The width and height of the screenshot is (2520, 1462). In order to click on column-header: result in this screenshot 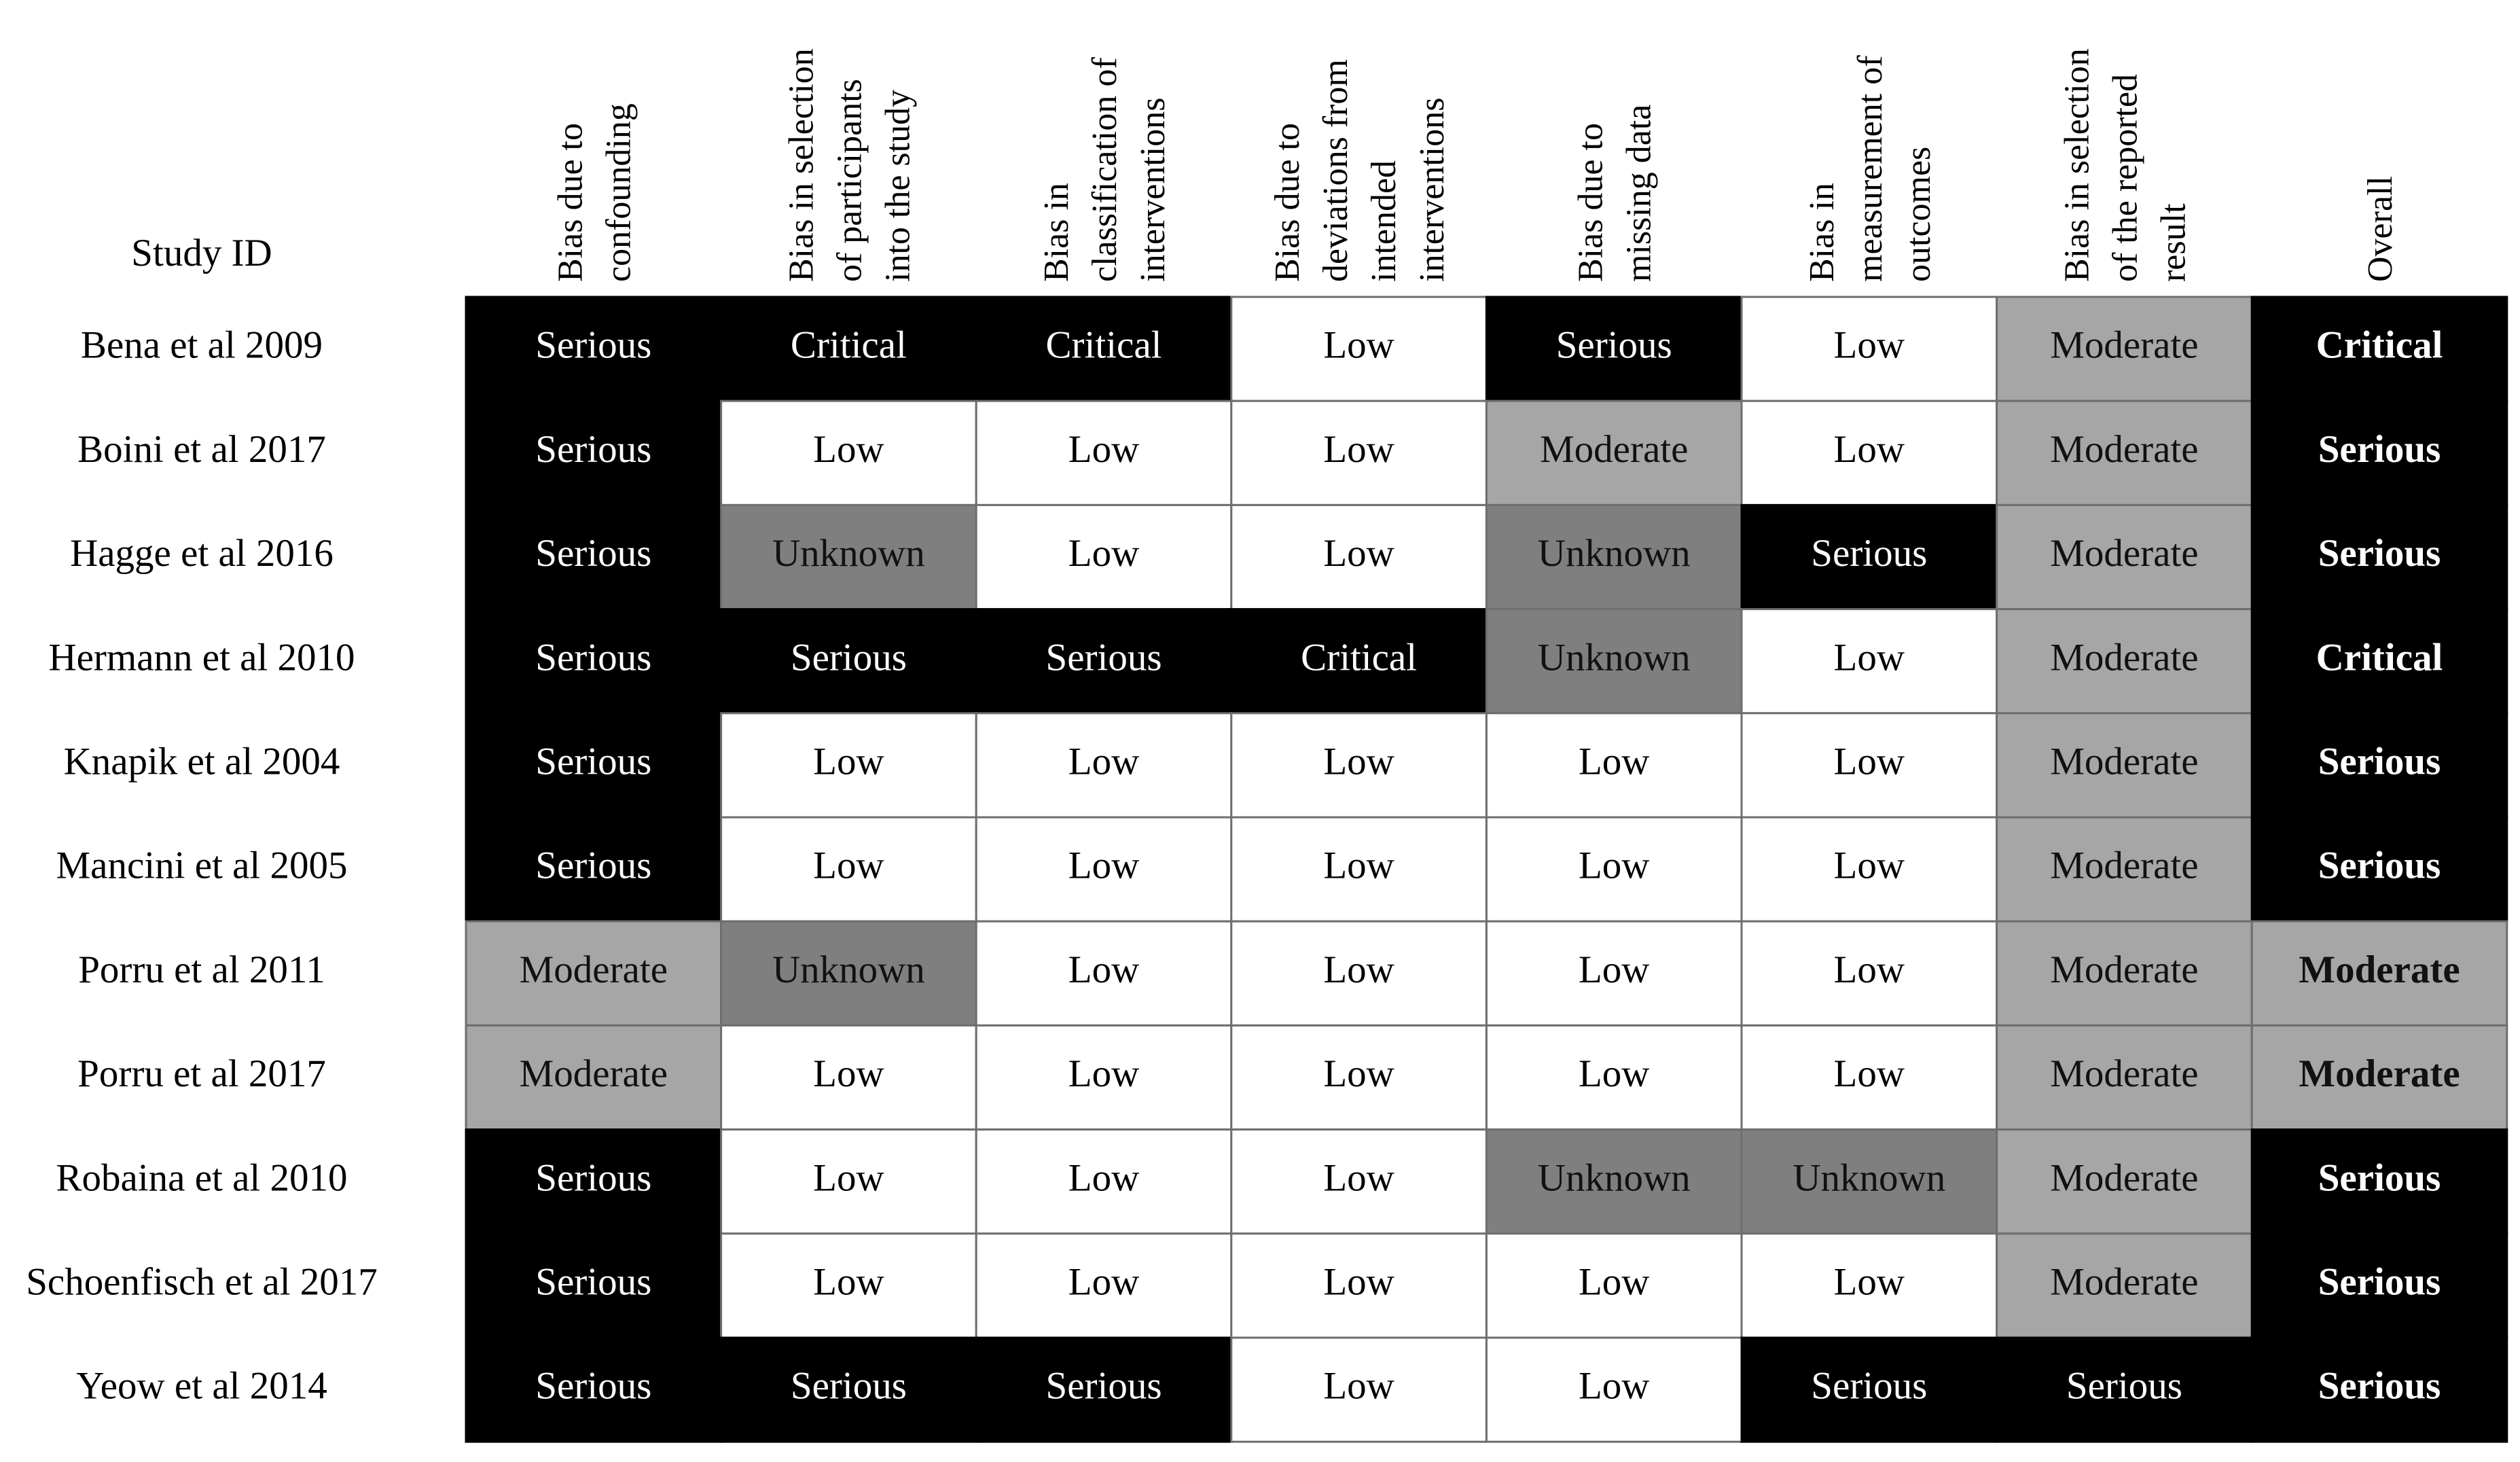, I will do `click(2173, 242)`.